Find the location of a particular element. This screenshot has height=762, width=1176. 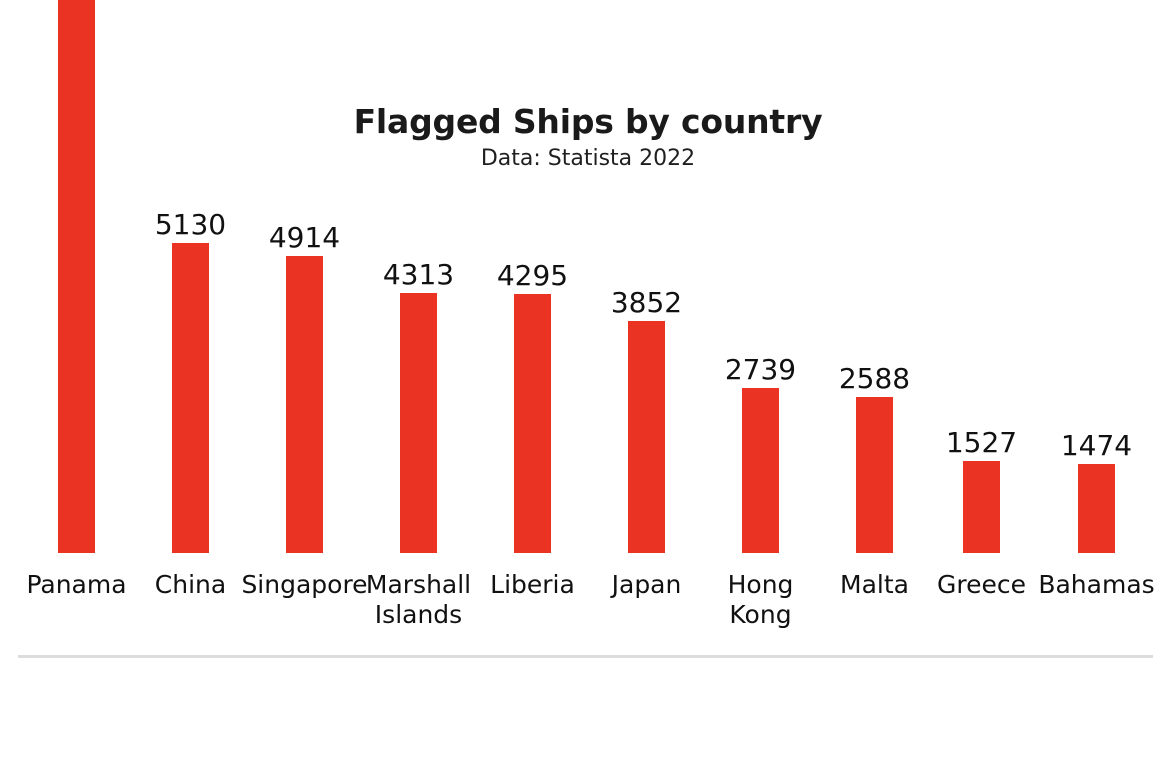

bar-group-greece: 1527 Greece is located at coordinates (981, 514).